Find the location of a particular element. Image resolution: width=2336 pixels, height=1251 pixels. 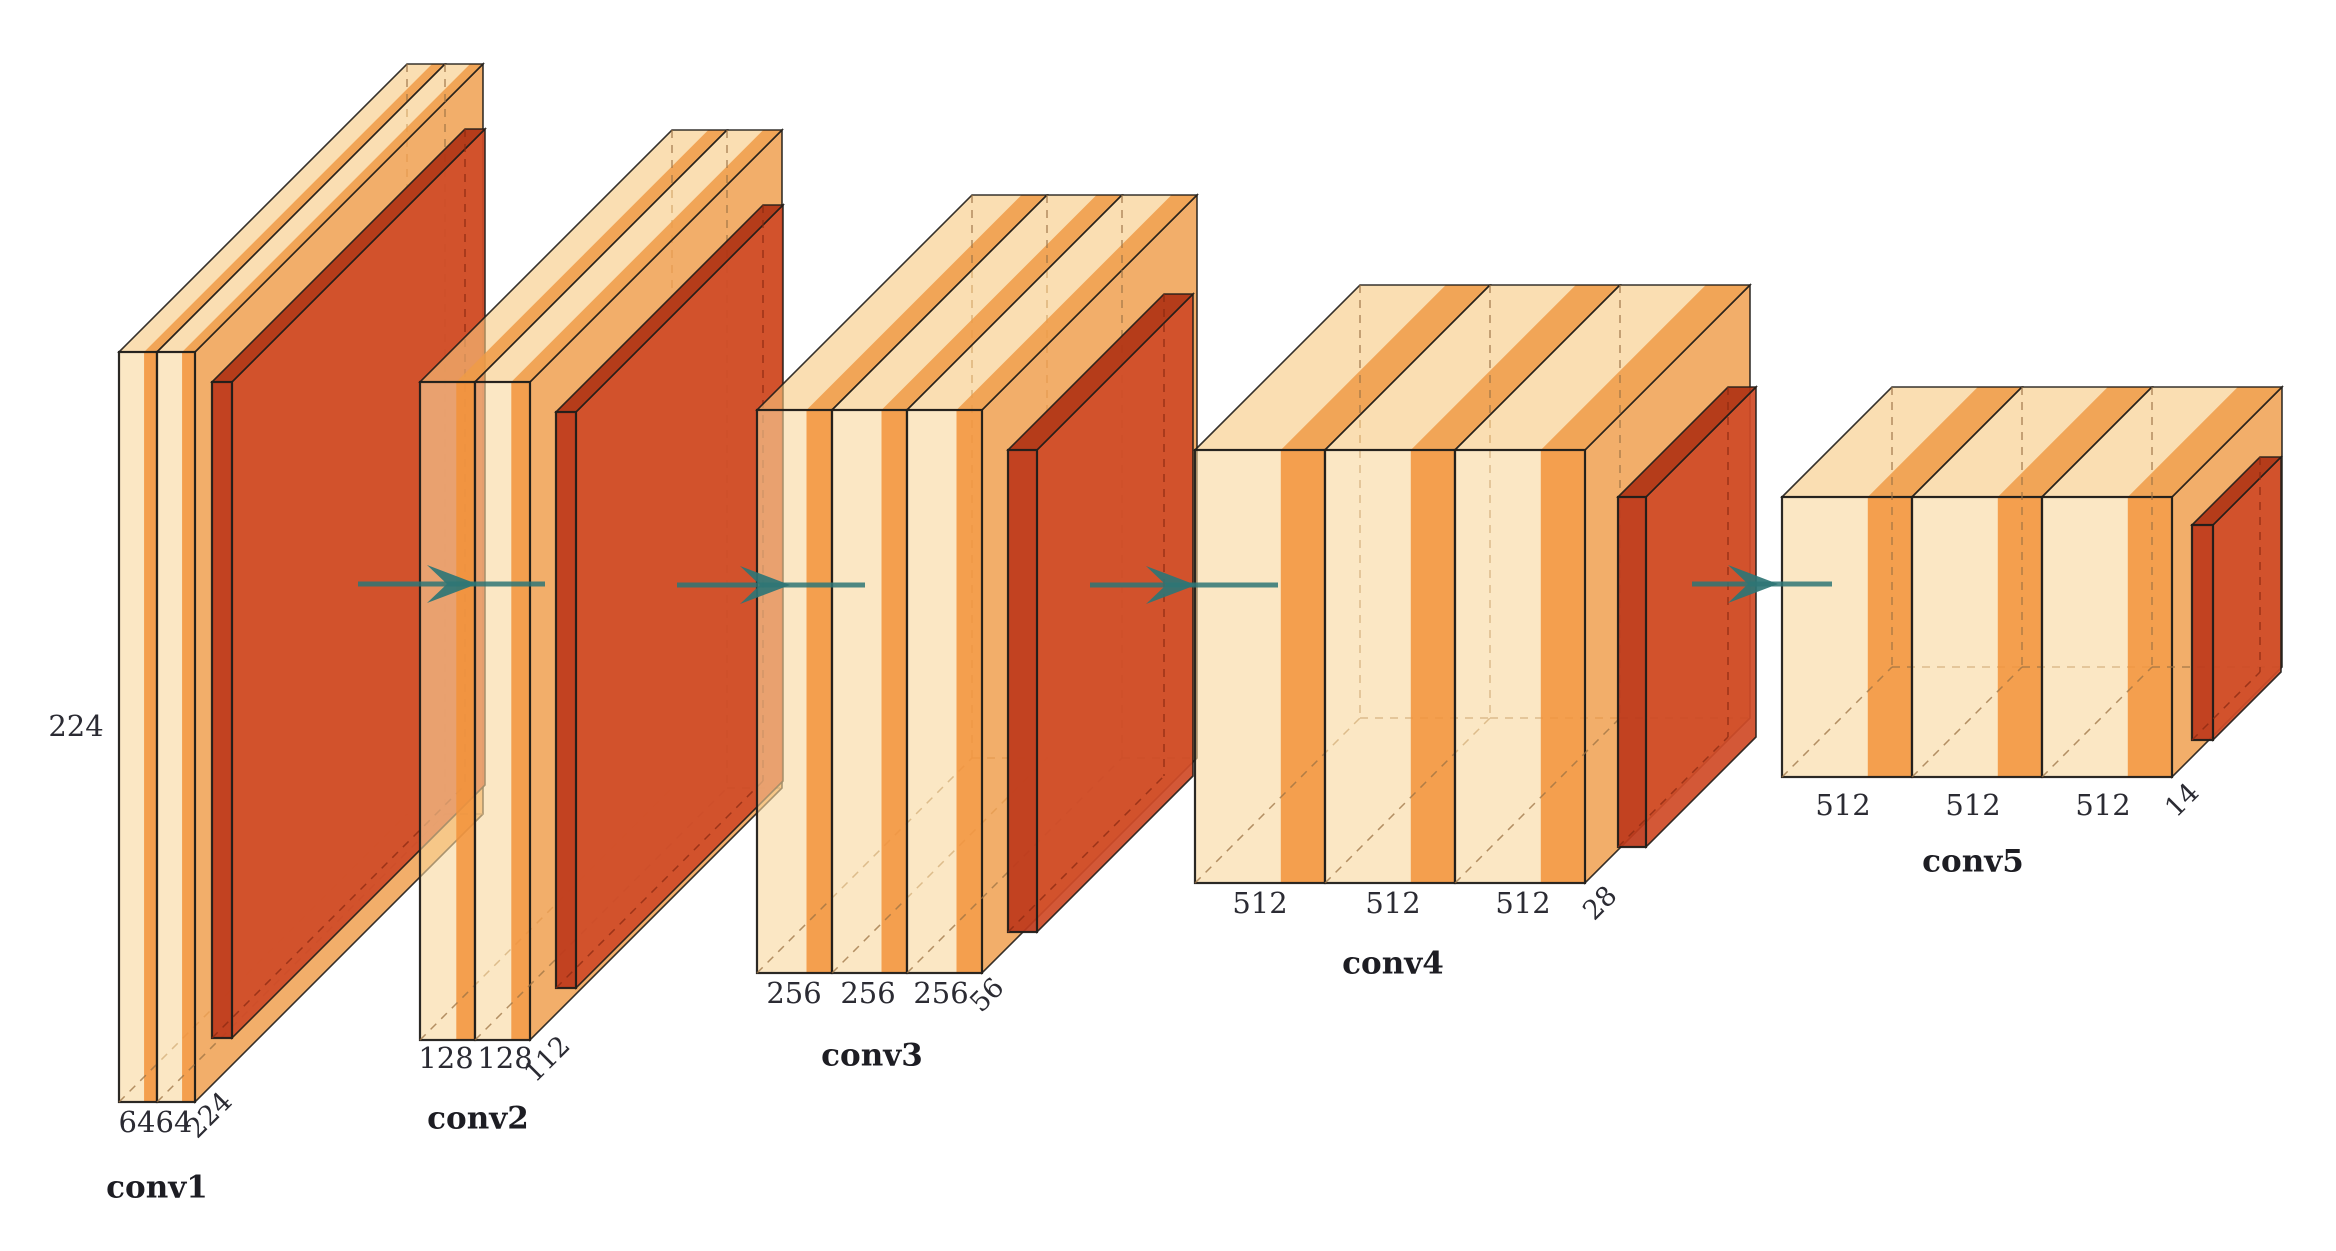

flow-arrows is located at coordinates (1095, 584).